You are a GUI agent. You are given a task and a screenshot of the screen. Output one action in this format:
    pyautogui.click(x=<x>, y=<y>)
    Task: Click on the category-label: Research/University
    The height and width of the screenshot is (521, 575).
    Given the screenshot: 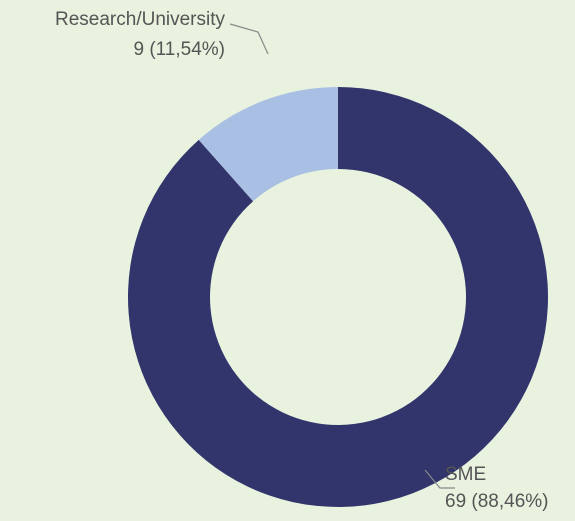 What is the action you would take?
    pyautogui.click(x=140, y=19)
    